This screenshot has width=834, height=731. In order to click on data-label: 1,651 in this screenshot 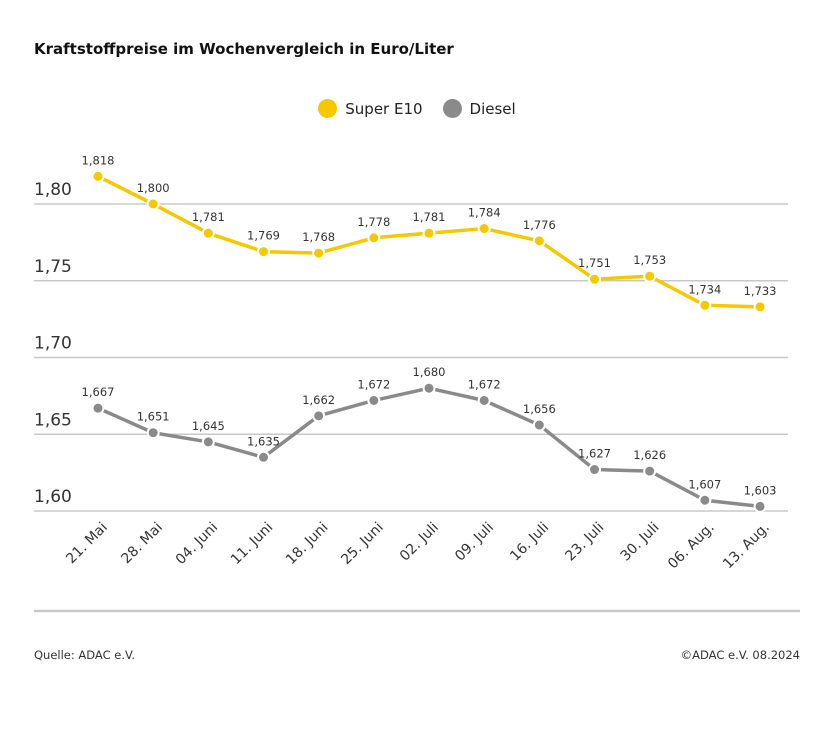, I will do `click(153, 417)`.